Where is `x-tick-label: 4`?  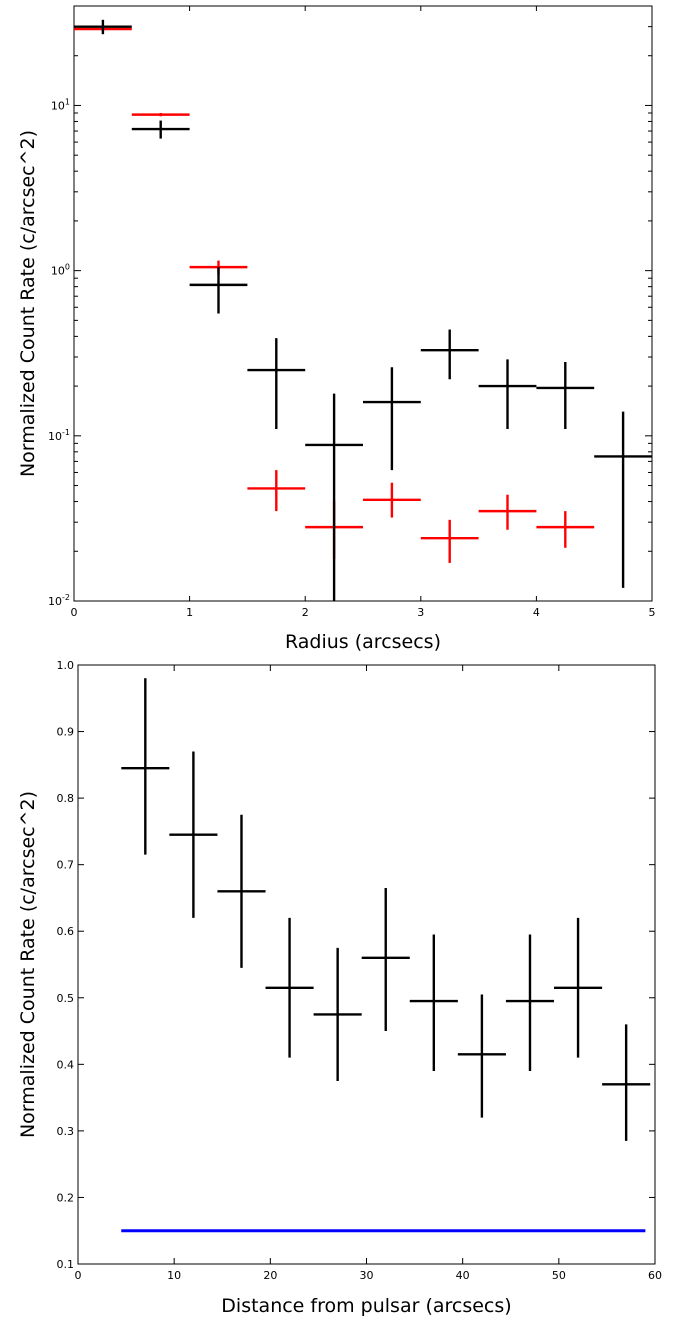 x-tick-label: 4 is located at coordinates (536, 612).